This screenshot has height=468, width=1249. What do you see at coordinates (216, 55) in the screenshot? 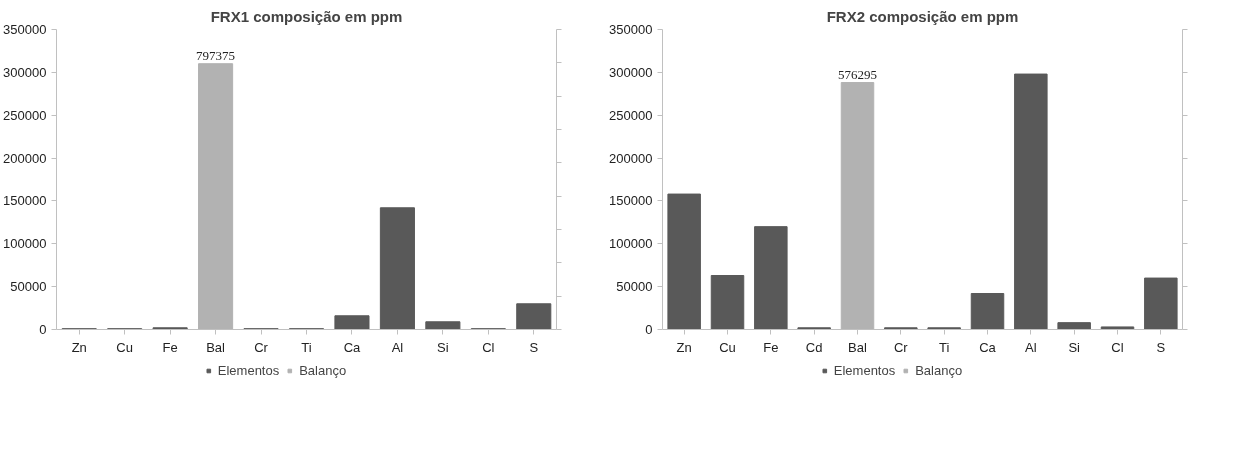
I see `data-label: 797375` at bounding box center [216, 55].